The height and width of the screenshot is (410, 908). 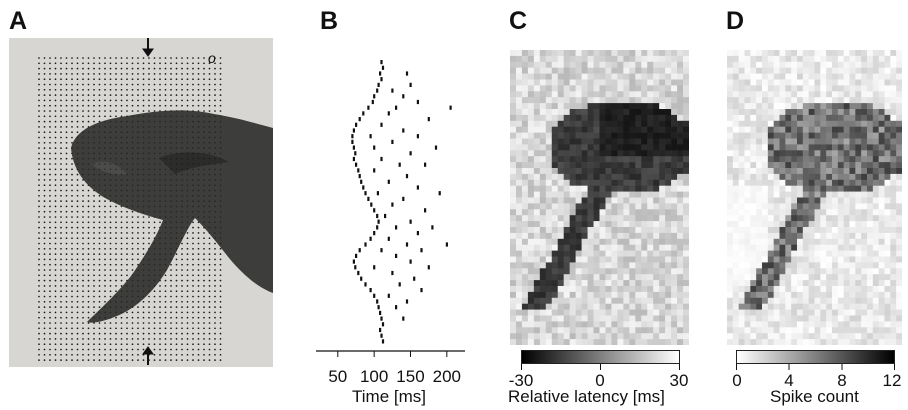 I want to click on spike-mark, so click(x=381, y=335).